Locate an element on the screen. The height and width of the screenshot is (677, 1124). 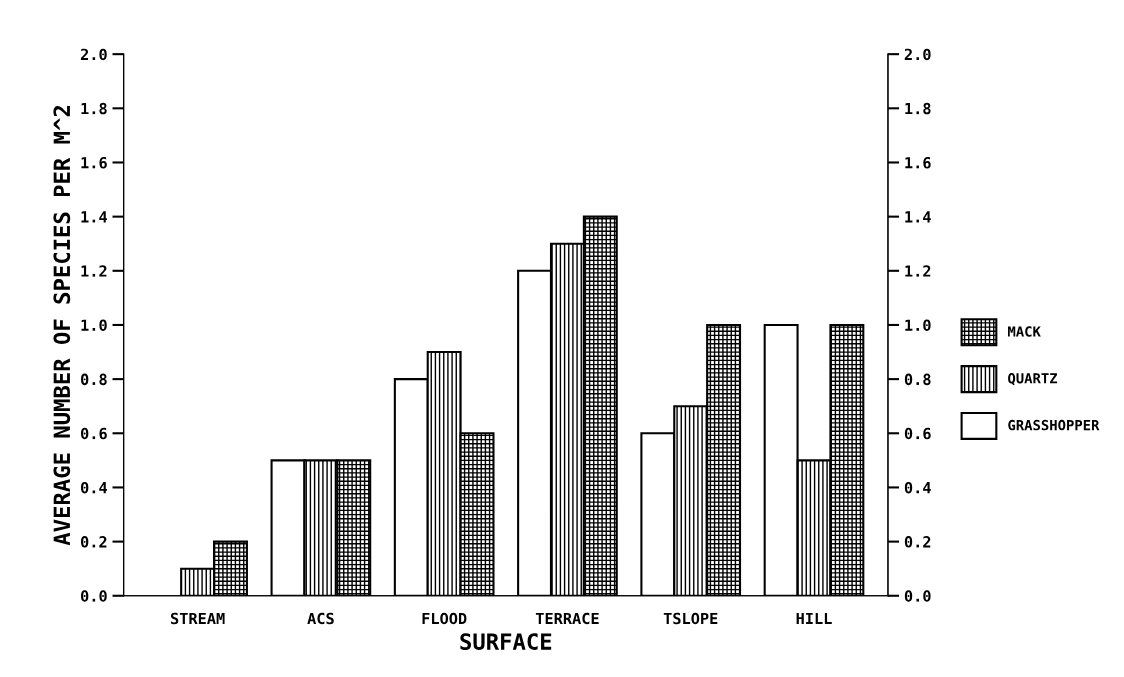
x-axis-title: SURFACE is located at coordinates (506, 641).